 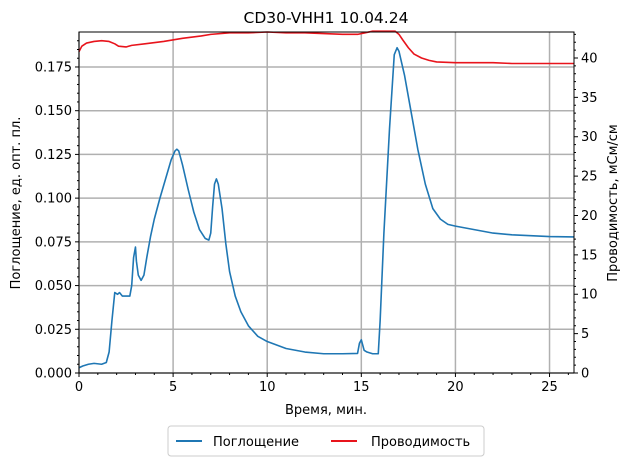 What do you see at coordinates (589, 295) in the screenshot?
I see `y-right-tick-label: 10` at bounding box center [589, 295].